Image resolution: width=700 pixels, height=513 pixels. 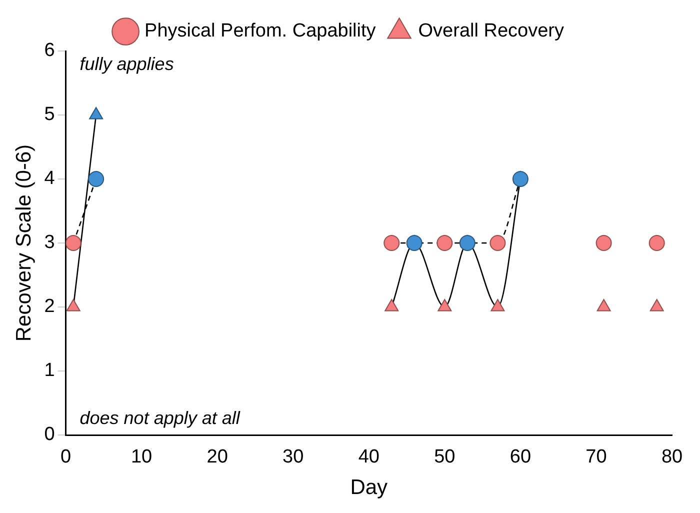 I want to click on x-axis-title: Day, so click(x=369, y=488).